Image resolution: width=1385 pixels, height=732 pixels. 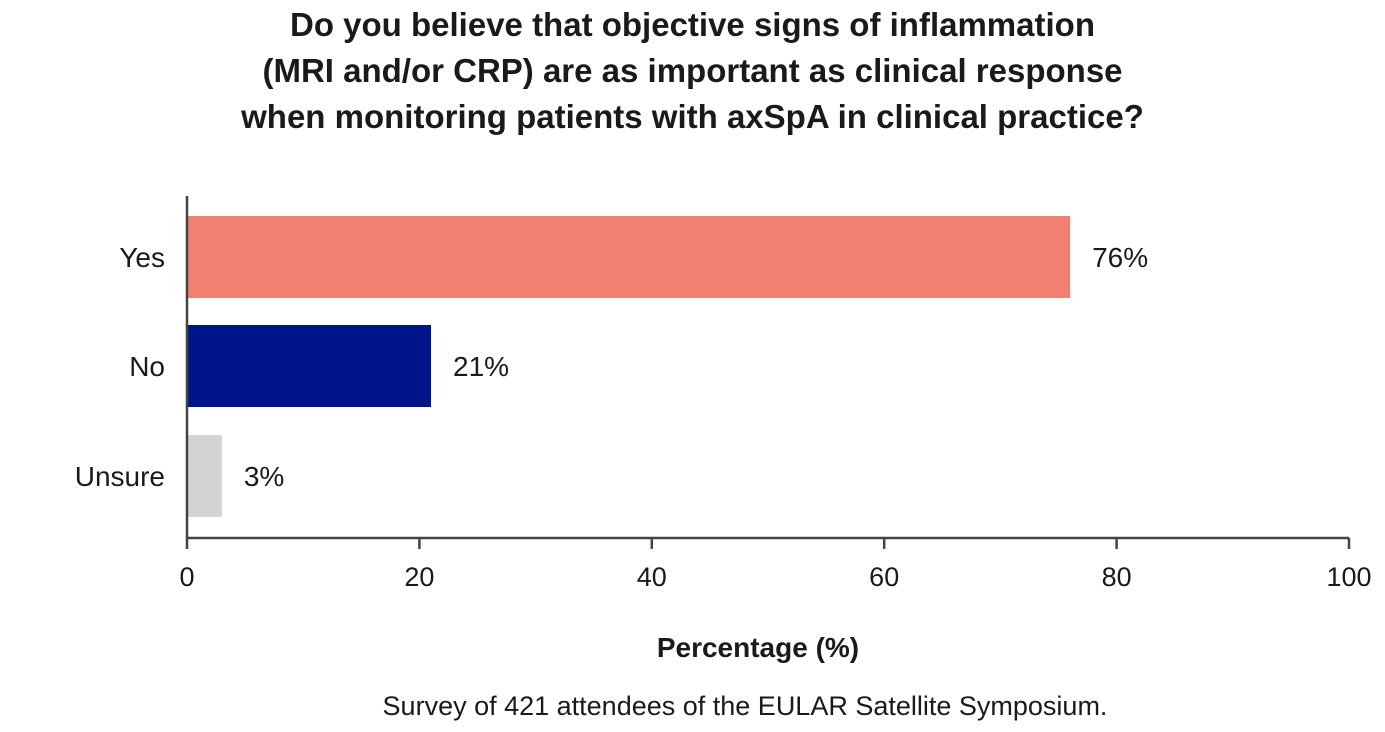 I want to click on x-tick-label-40: 40, so click(x=652, y=577).